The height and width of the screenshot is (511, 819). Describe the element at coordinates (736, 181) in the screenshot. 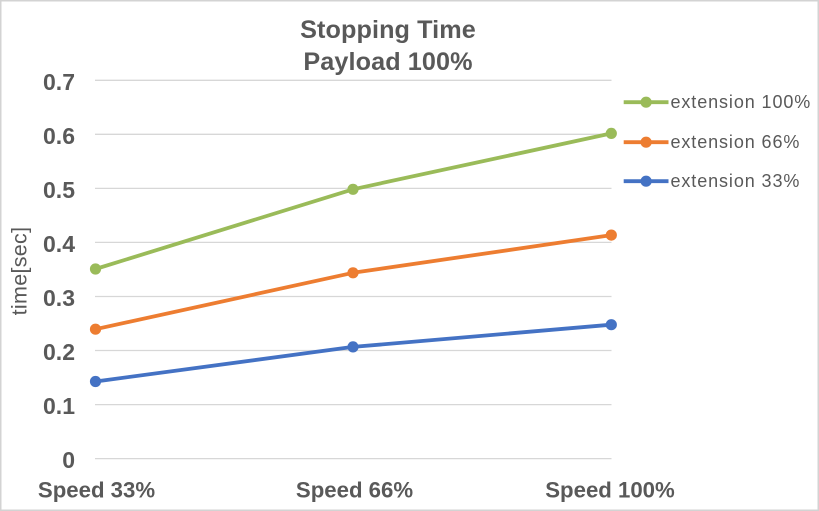

I see `svg-text: extension 33%` at that location.